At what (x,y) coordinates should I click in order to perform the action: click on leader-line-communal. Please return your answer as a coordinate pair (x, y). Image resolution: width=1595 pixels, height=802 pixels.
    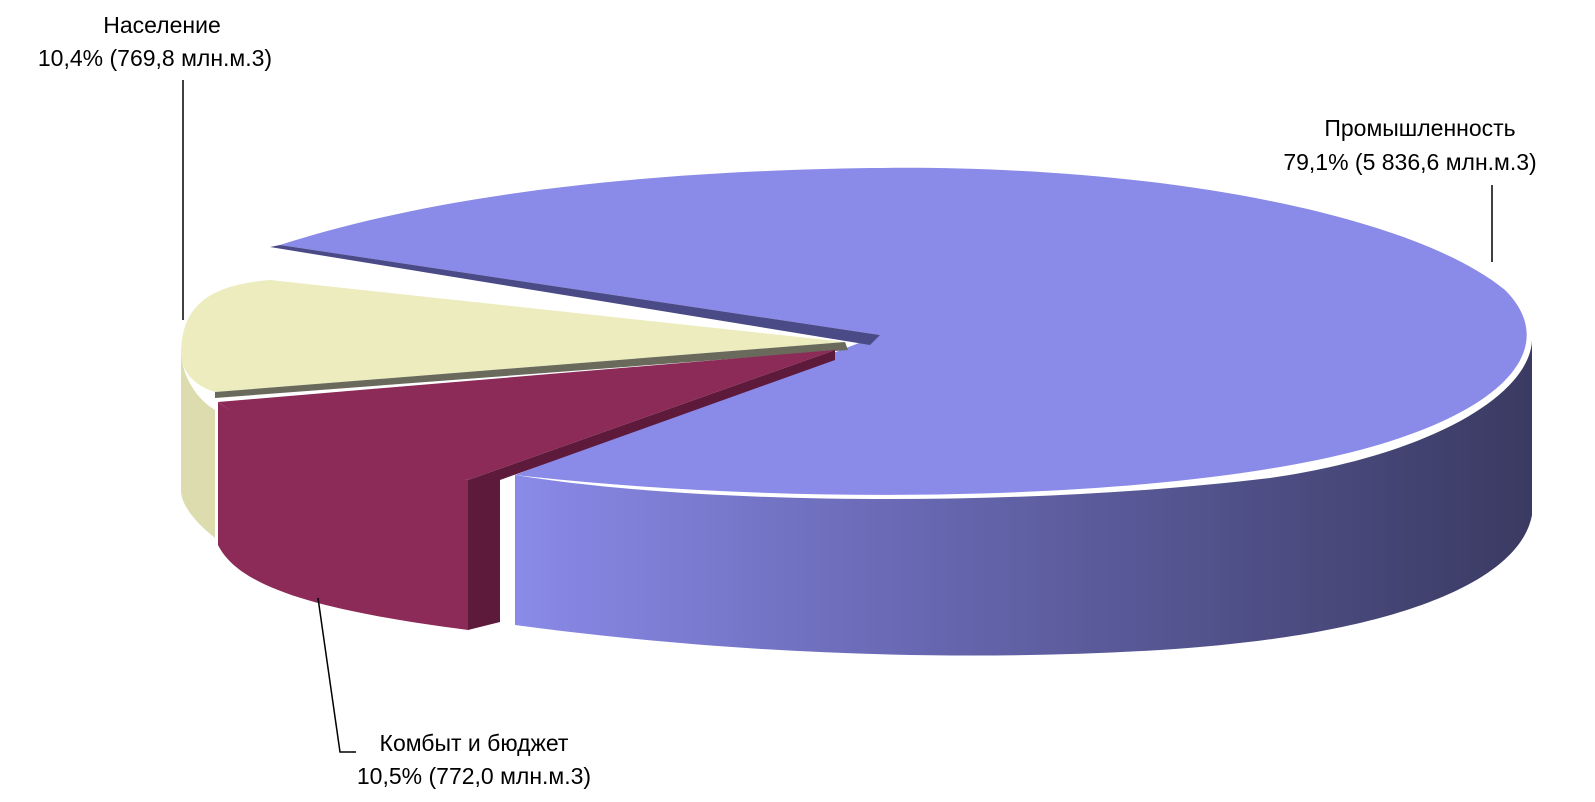
    Looking at the image, I should click on (336, 675).